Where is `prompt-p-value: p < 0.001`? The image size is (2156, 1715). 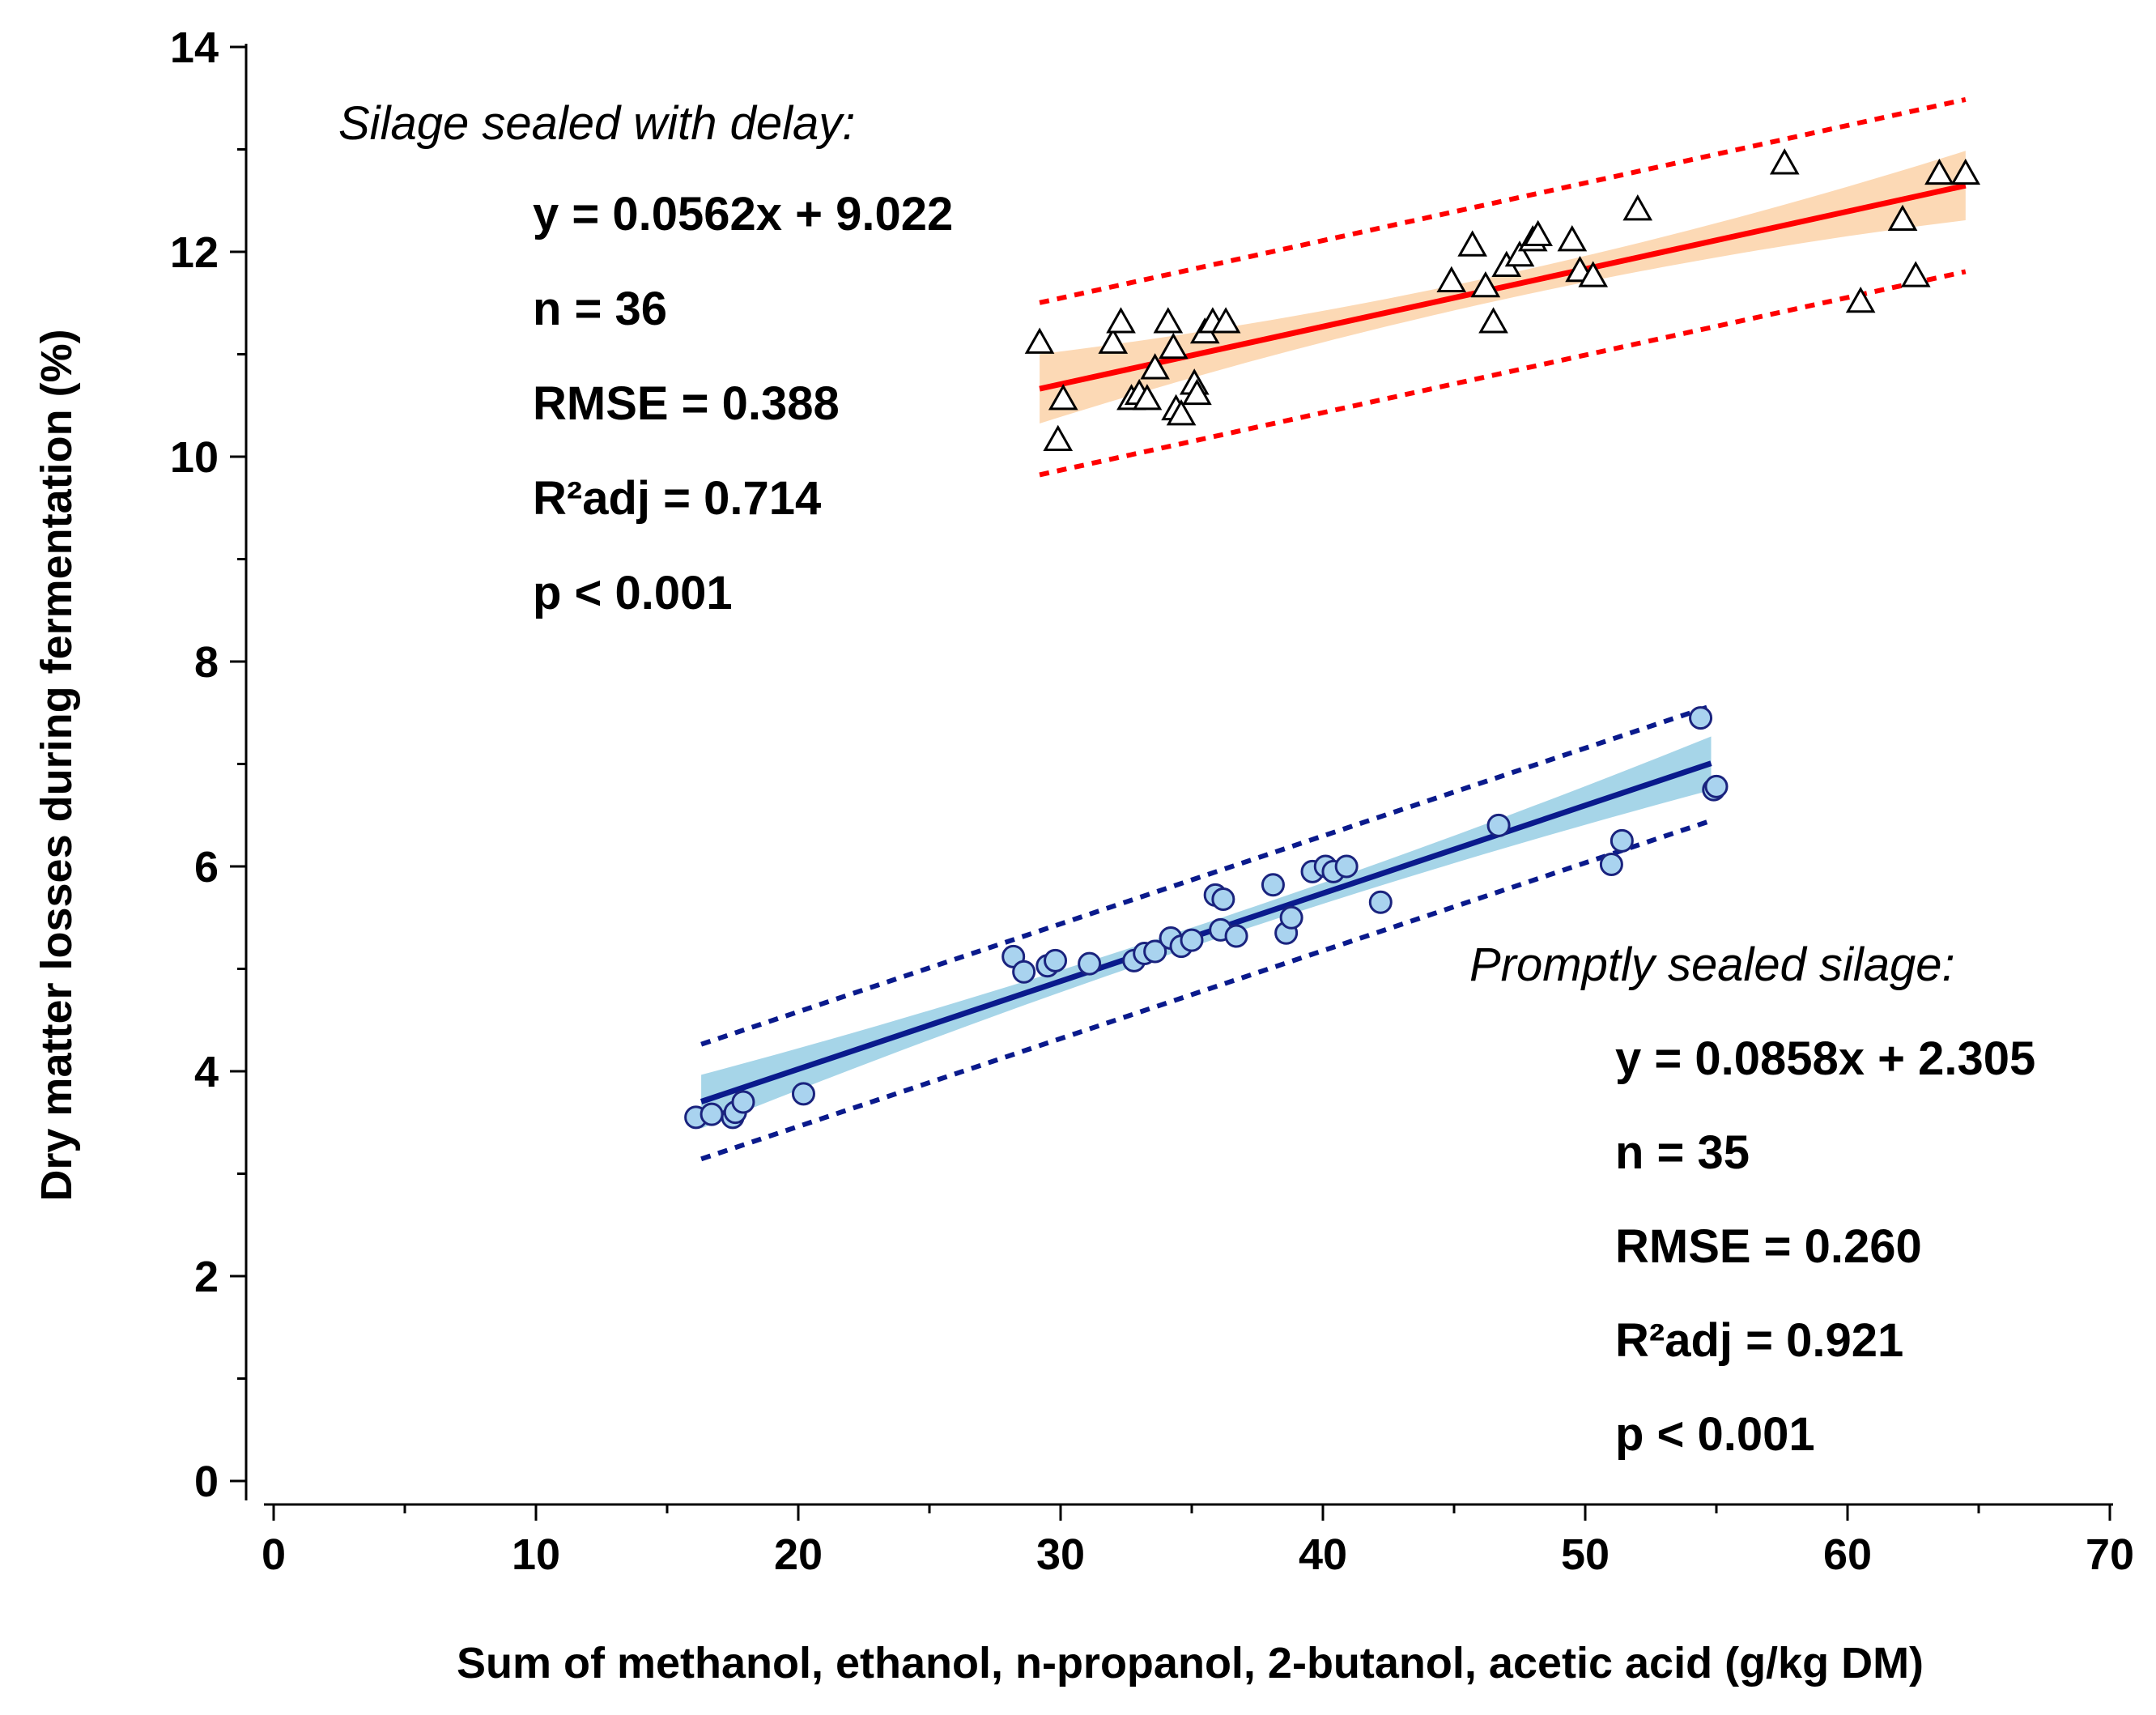 prompt-p-value: p < 0.001 is located at coordinates (1715, 1434).